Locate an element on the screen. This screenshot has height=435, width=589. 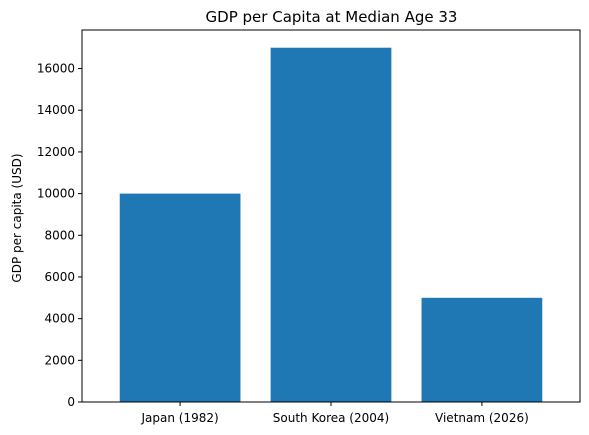
y-tick-label-0: 0 is located at coordinates (71, 402).